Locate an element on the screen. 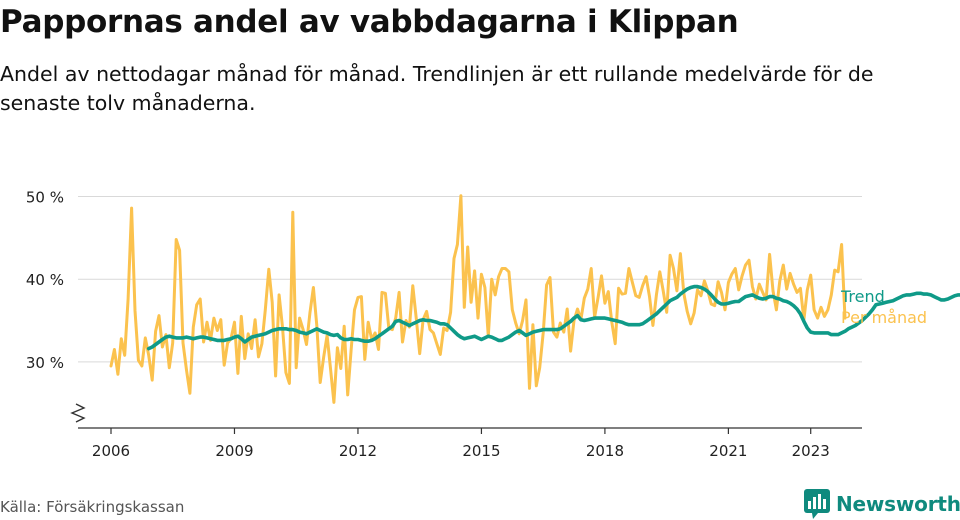 This screenshot has height=520, width=960. legend: Trend Per månad is located at coordinates (883, 307).